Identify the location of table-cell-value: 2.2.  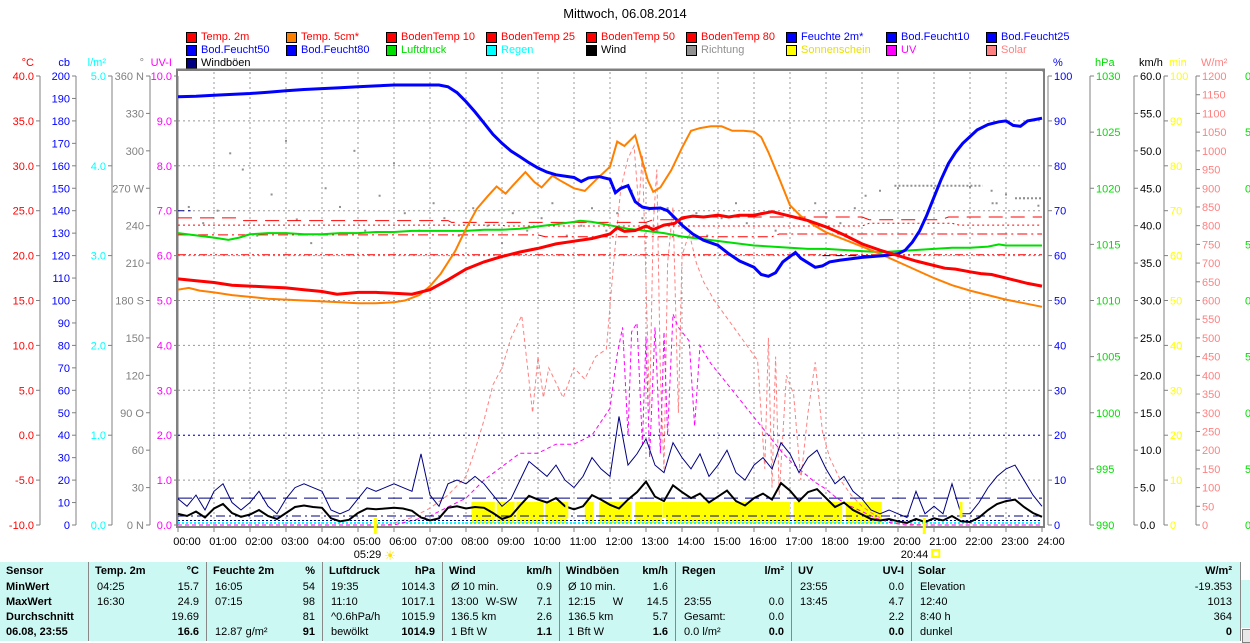
(896, 617).